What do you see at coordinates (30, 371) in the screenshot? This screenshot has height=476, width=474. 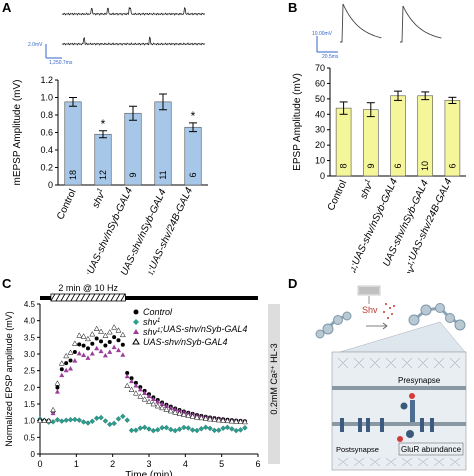 I see `y-tick-label: 2.5` at bounding box center [30, 371].